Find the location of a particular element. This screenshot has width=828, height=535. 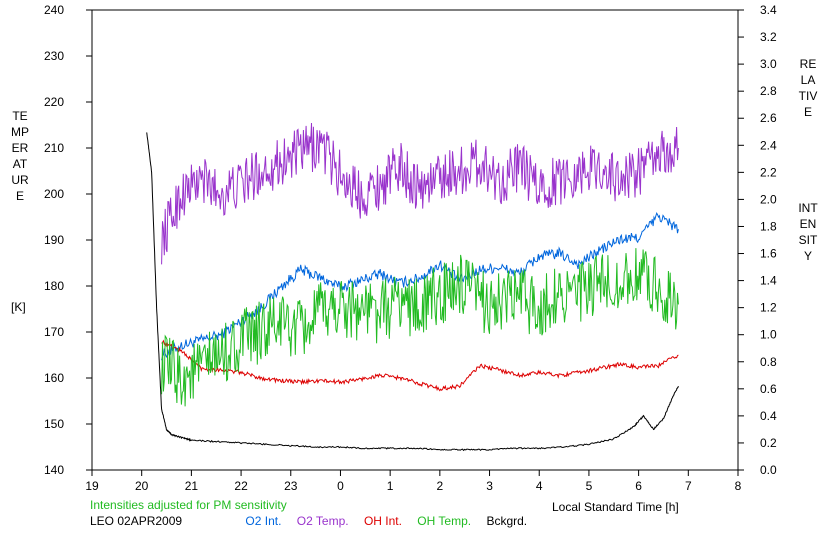

x-tick-label: 1 is located at coordinates (390, 486).